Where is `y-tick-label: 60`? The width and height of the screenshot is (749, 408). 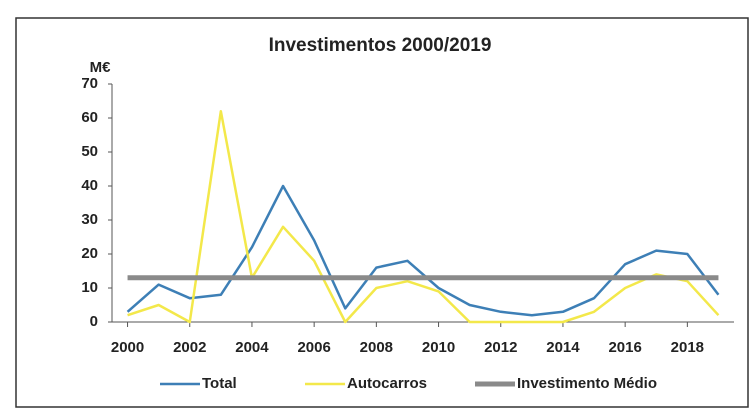
y-tick-label: 60 is located at coordinates (89, 117).